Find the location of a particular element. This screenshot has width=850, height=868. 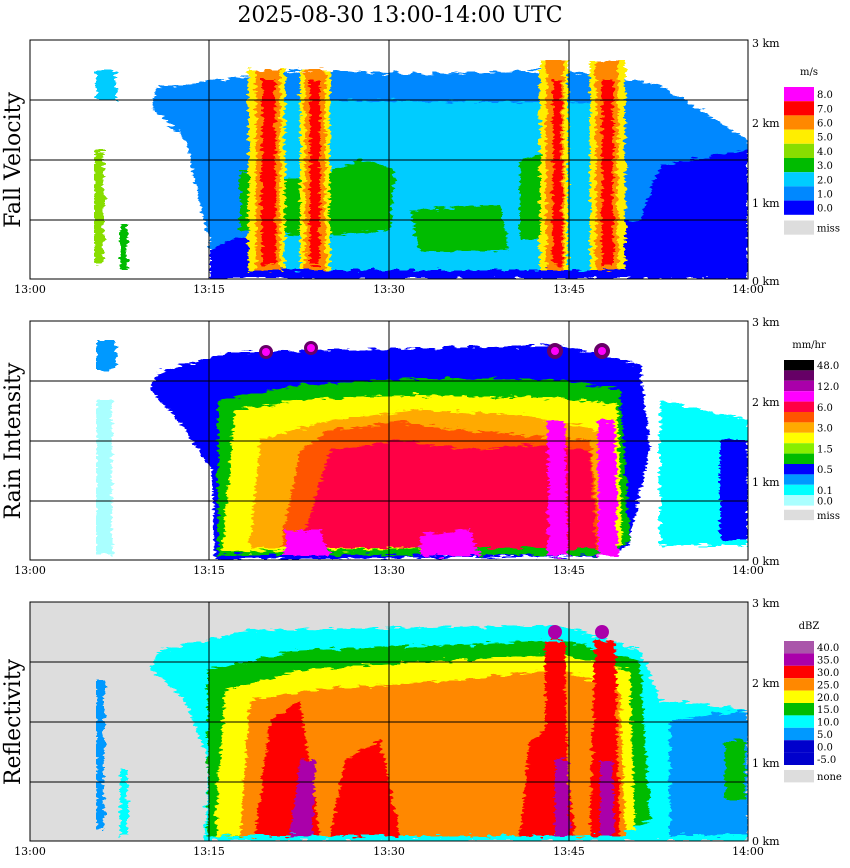

colorbar-unit: dBZ is located at coordinates (809, 626).